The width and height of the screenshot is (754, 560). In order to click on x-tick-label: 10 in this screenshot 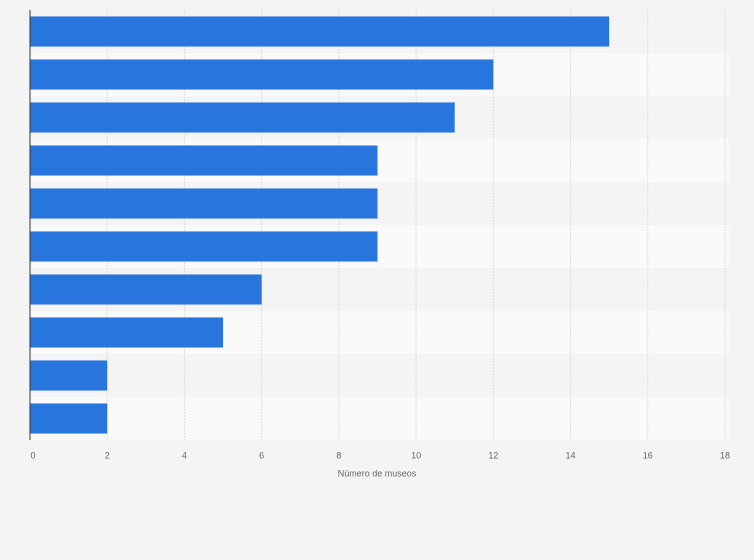, I will do `click(416, 455)`.